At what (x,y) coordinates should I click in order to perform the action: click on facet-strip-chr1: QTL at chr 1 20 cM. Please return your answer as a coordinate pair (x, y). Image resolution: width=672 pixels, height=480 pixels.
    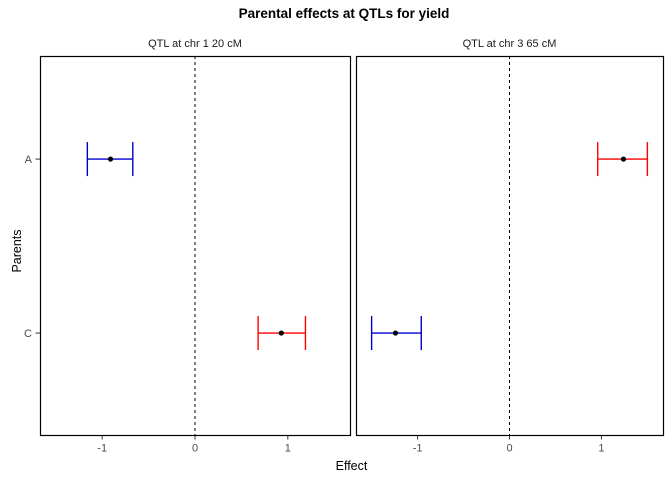
    Looking at the image, I should click on (195, 44).